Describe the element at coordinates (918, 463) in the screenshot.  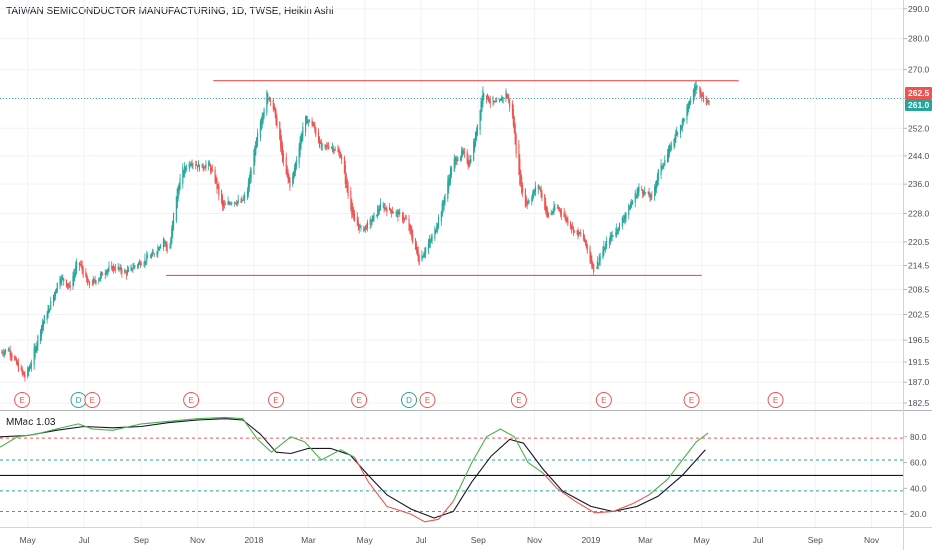
I see `indicator-tick-label: 60.0` at that location.